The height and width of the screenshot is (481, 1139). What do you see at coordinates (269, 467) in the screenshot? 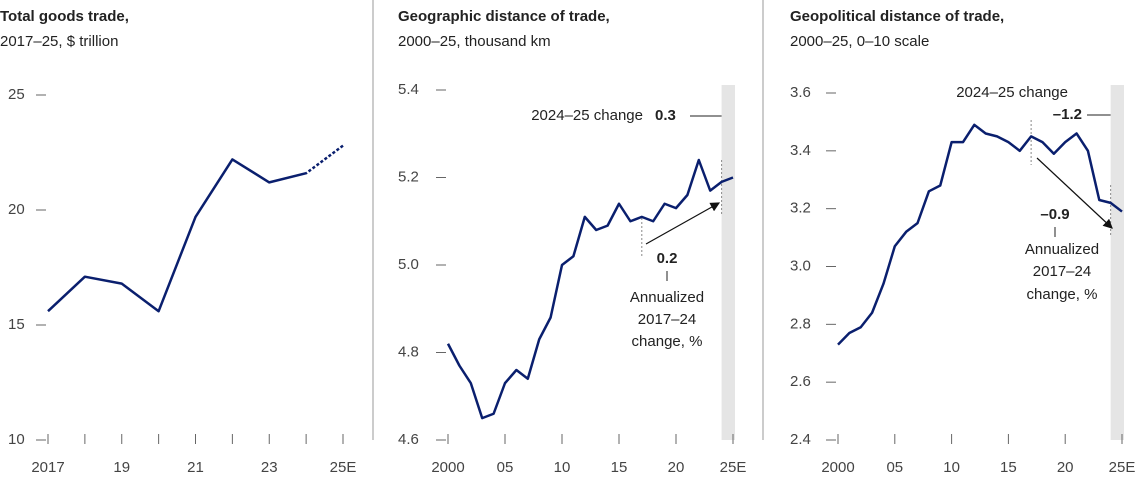
I see `x-tick-label: 23` at bounding box center [269, 467].